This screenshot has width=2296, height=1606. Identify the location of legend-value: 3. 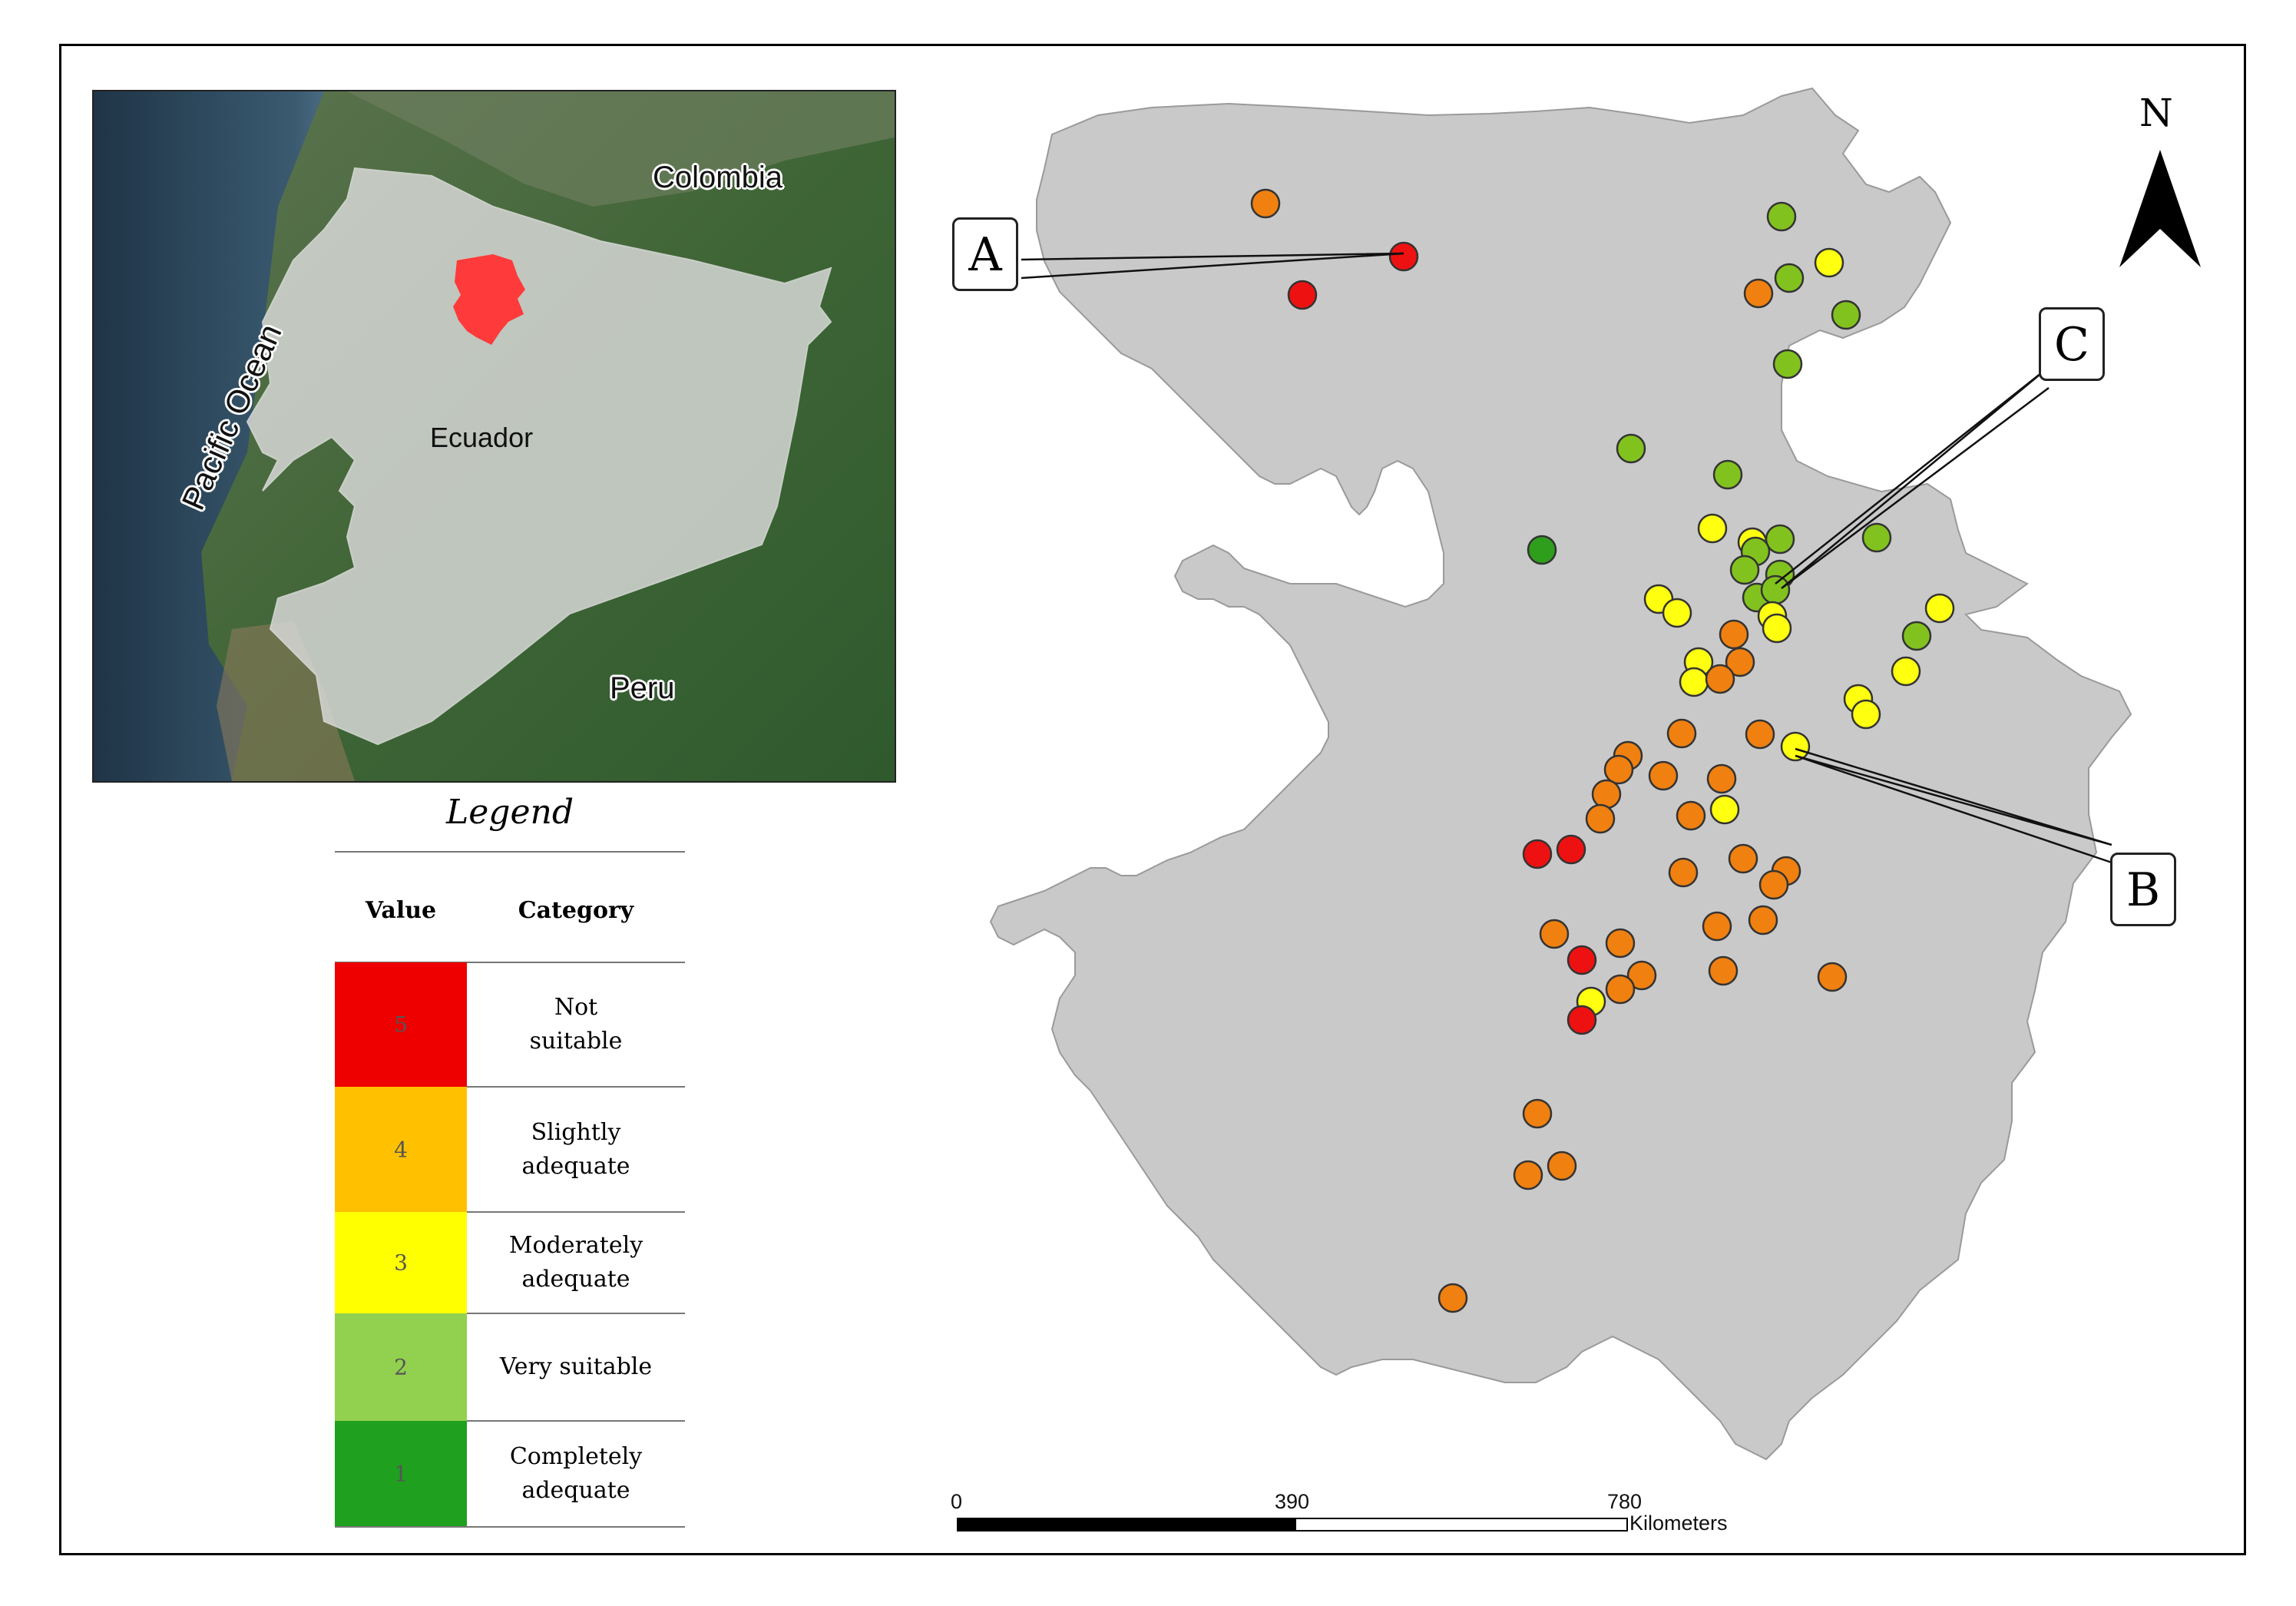
(401, 1263).